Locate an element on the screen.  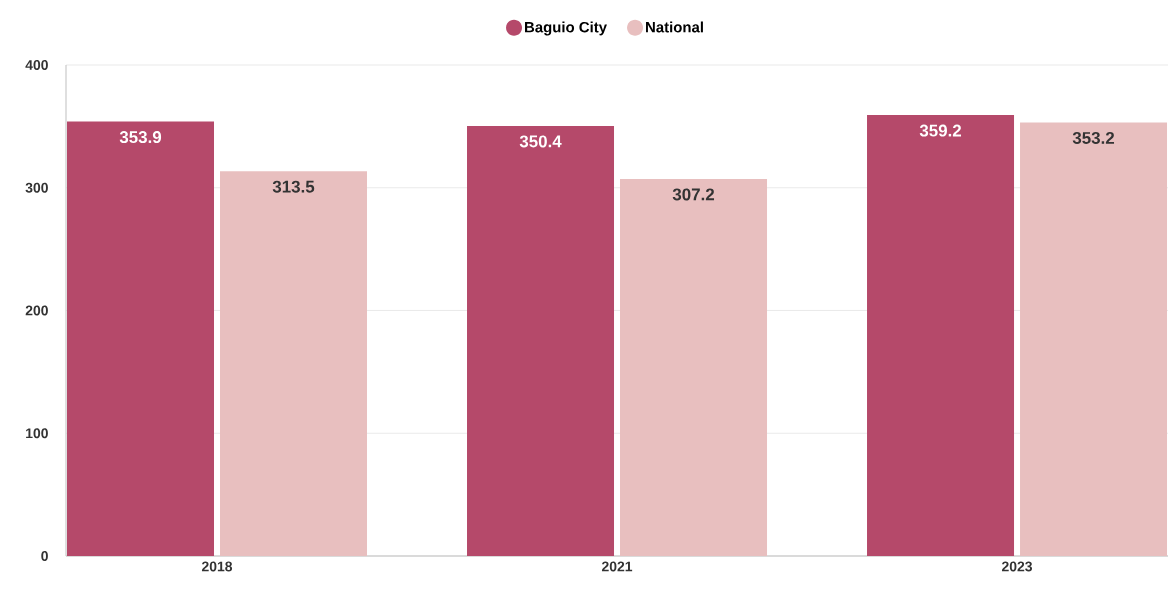
y-tick-label: 400 is located at coordinates (36, 65).